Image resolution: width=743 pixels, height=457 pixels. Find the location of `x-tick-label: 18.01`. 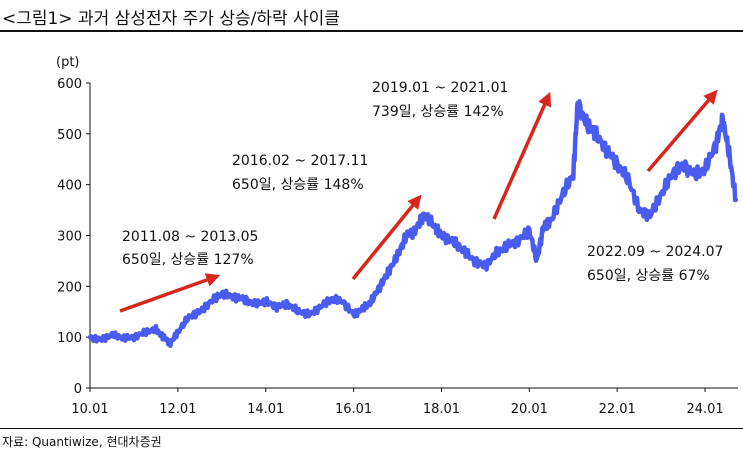

x-tick-label: 18.01 is located at coordinates (441, 409).